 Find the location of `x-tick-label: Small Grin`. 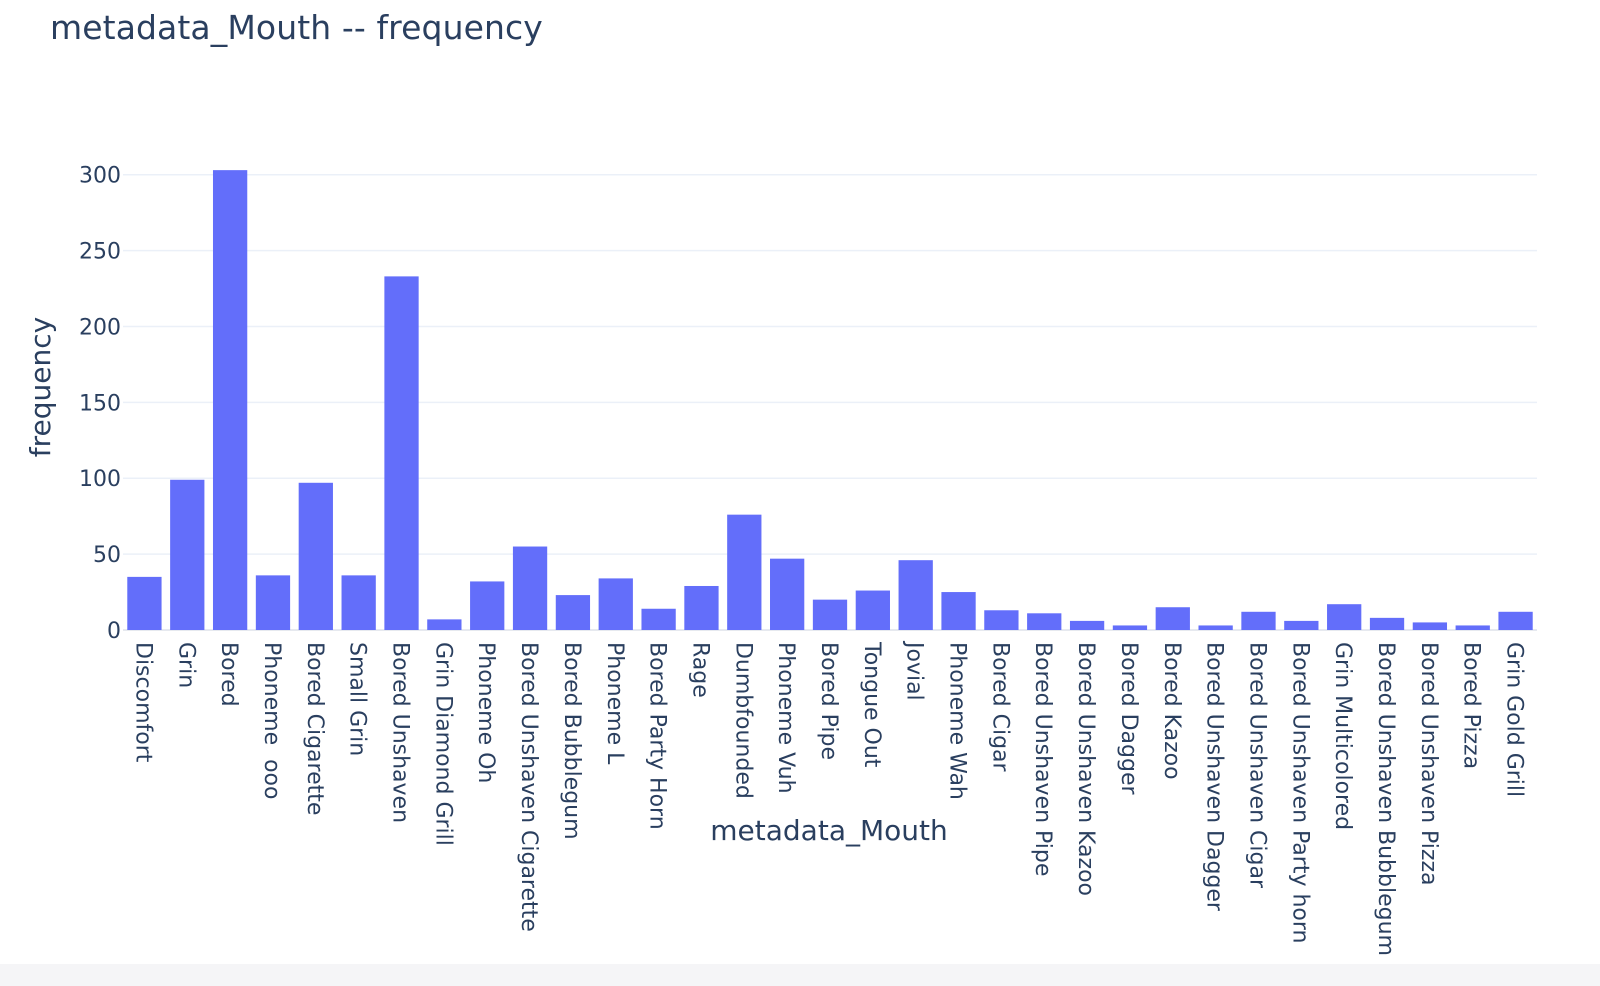

x-tick-label: Small Grin is located at coordinates (357, 699).